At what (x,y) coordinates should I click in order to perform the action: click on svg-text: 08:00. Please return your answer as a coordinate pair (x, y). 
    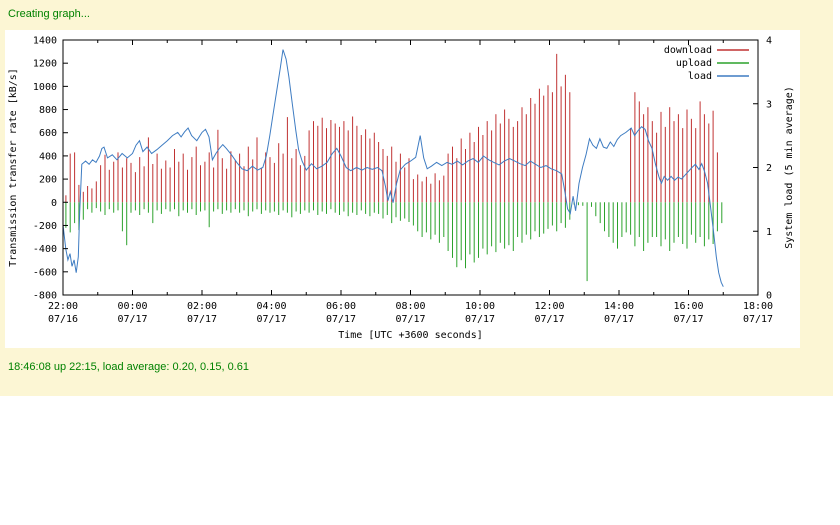
    Looking at the image, I should click on (410, 306).